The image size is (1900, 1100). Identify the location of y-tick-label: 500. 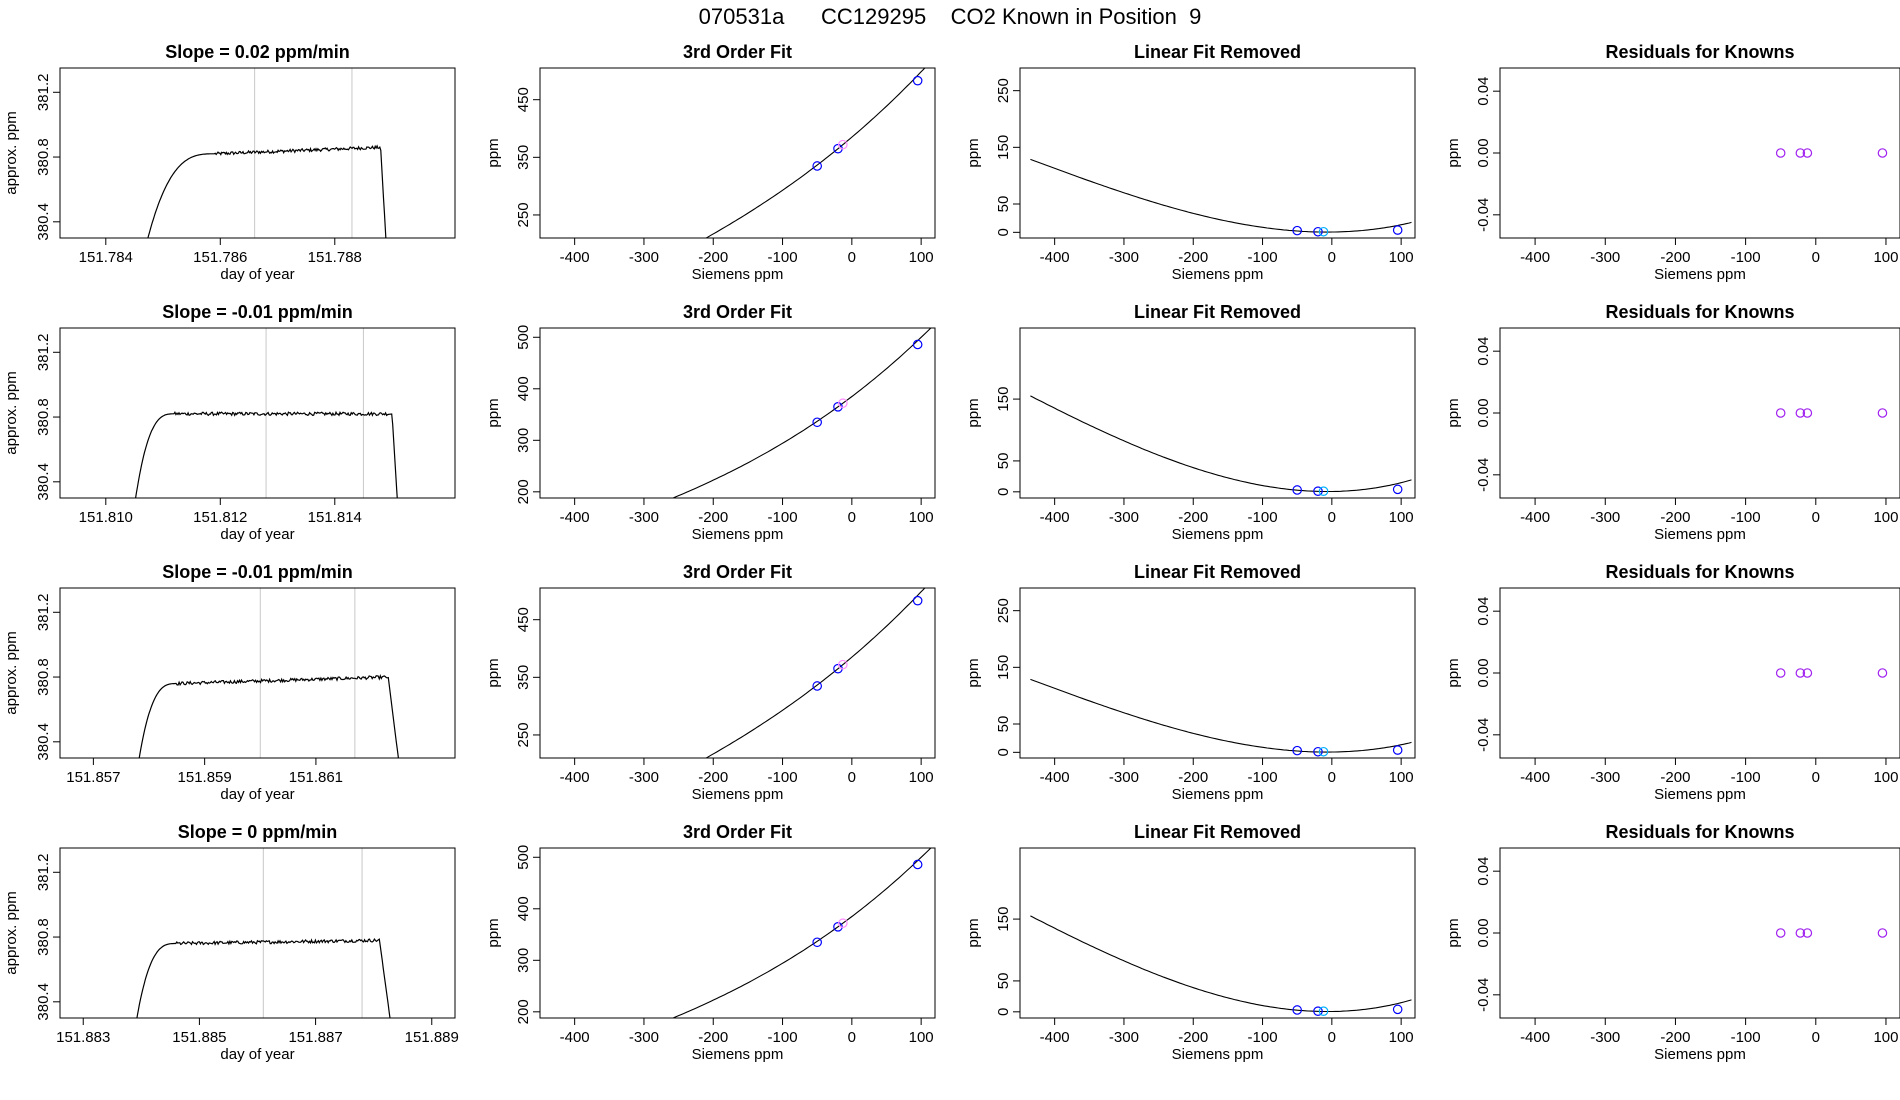
(523, 857).